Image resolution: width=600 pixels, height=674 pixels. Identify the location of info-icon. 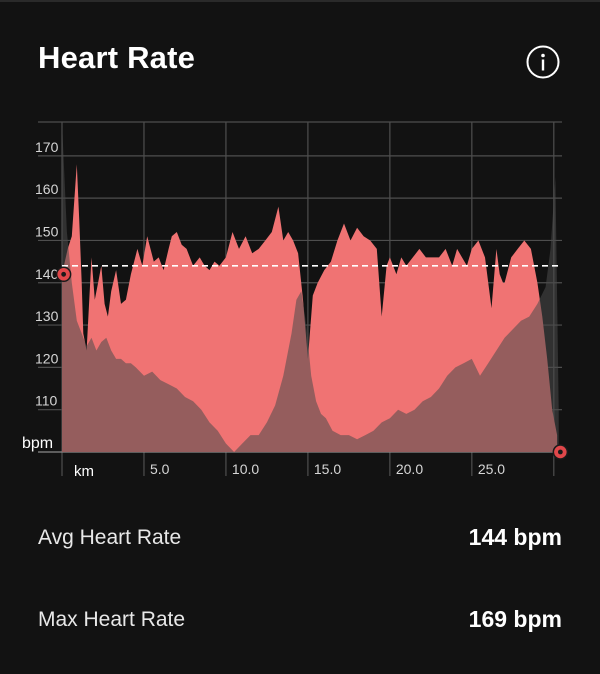
(543, 62).